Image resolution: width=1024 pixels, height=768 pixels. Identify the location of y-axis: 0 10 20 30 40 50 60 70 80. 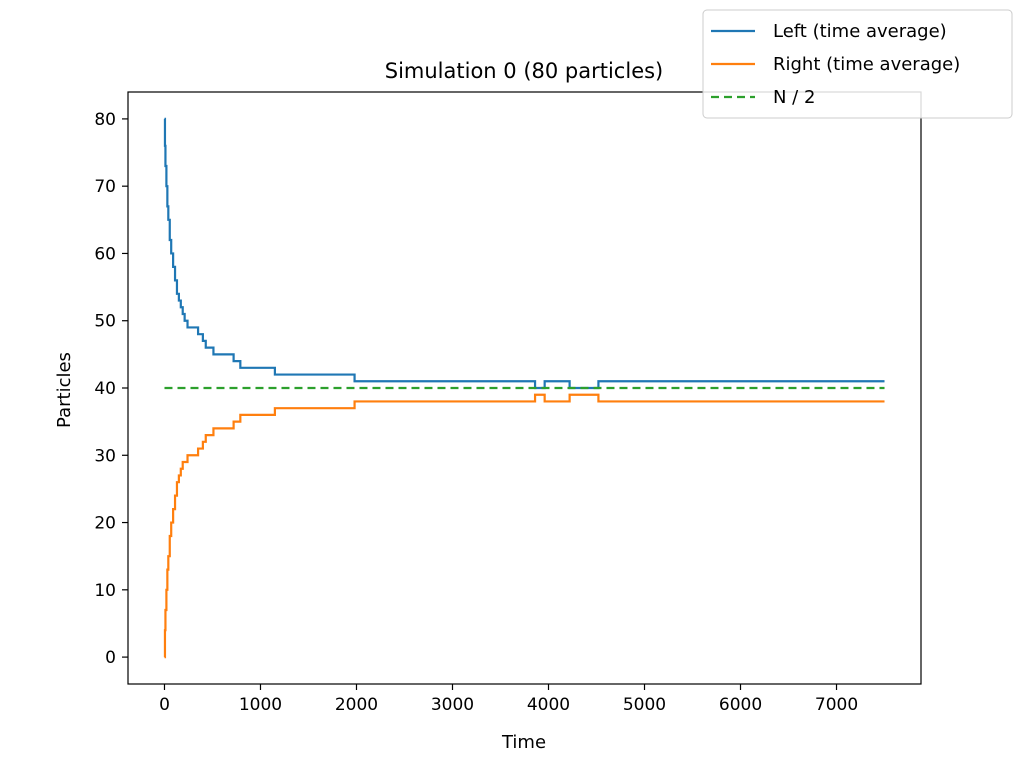
(111, 389).